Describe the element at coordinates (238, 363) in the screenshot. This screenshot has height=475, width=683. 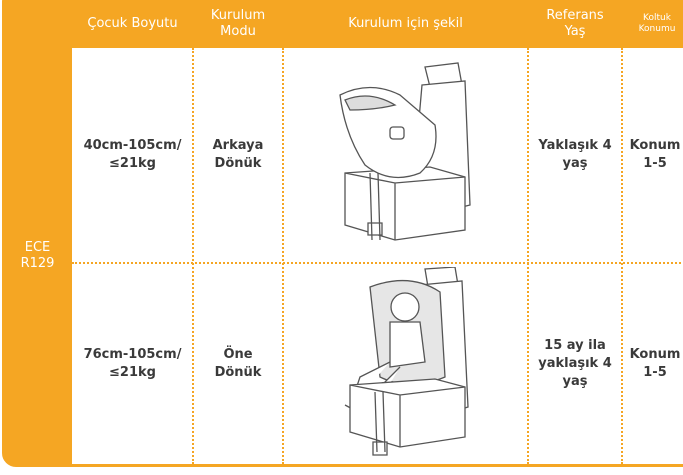
I see `cell: Öne Dönük` at that location.